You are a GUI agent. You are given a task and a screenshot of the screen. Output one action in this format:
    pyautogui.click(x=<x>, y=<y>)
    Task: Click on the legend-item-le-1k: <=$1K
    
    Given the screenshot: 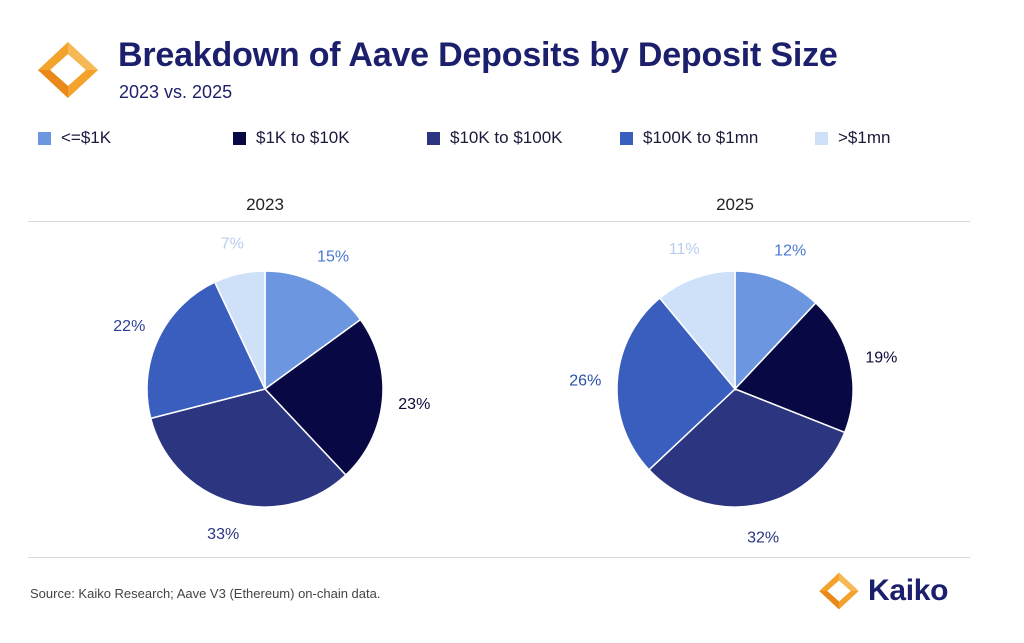 What is the action you would take?
    pyautogui.click(x=74, y=138)
    